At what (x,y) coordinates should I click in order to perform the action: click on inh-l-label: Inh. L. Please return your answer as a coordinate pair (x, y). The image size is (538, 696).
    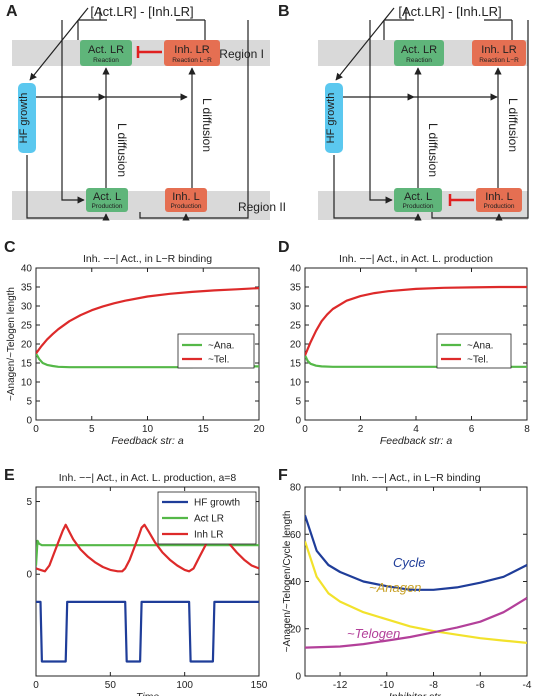
    Looking at the image, I should click on (186, 197).